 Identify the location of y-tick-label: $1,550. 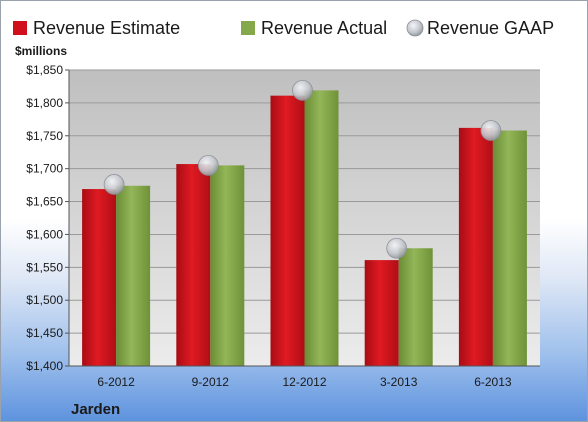
(44, 267).